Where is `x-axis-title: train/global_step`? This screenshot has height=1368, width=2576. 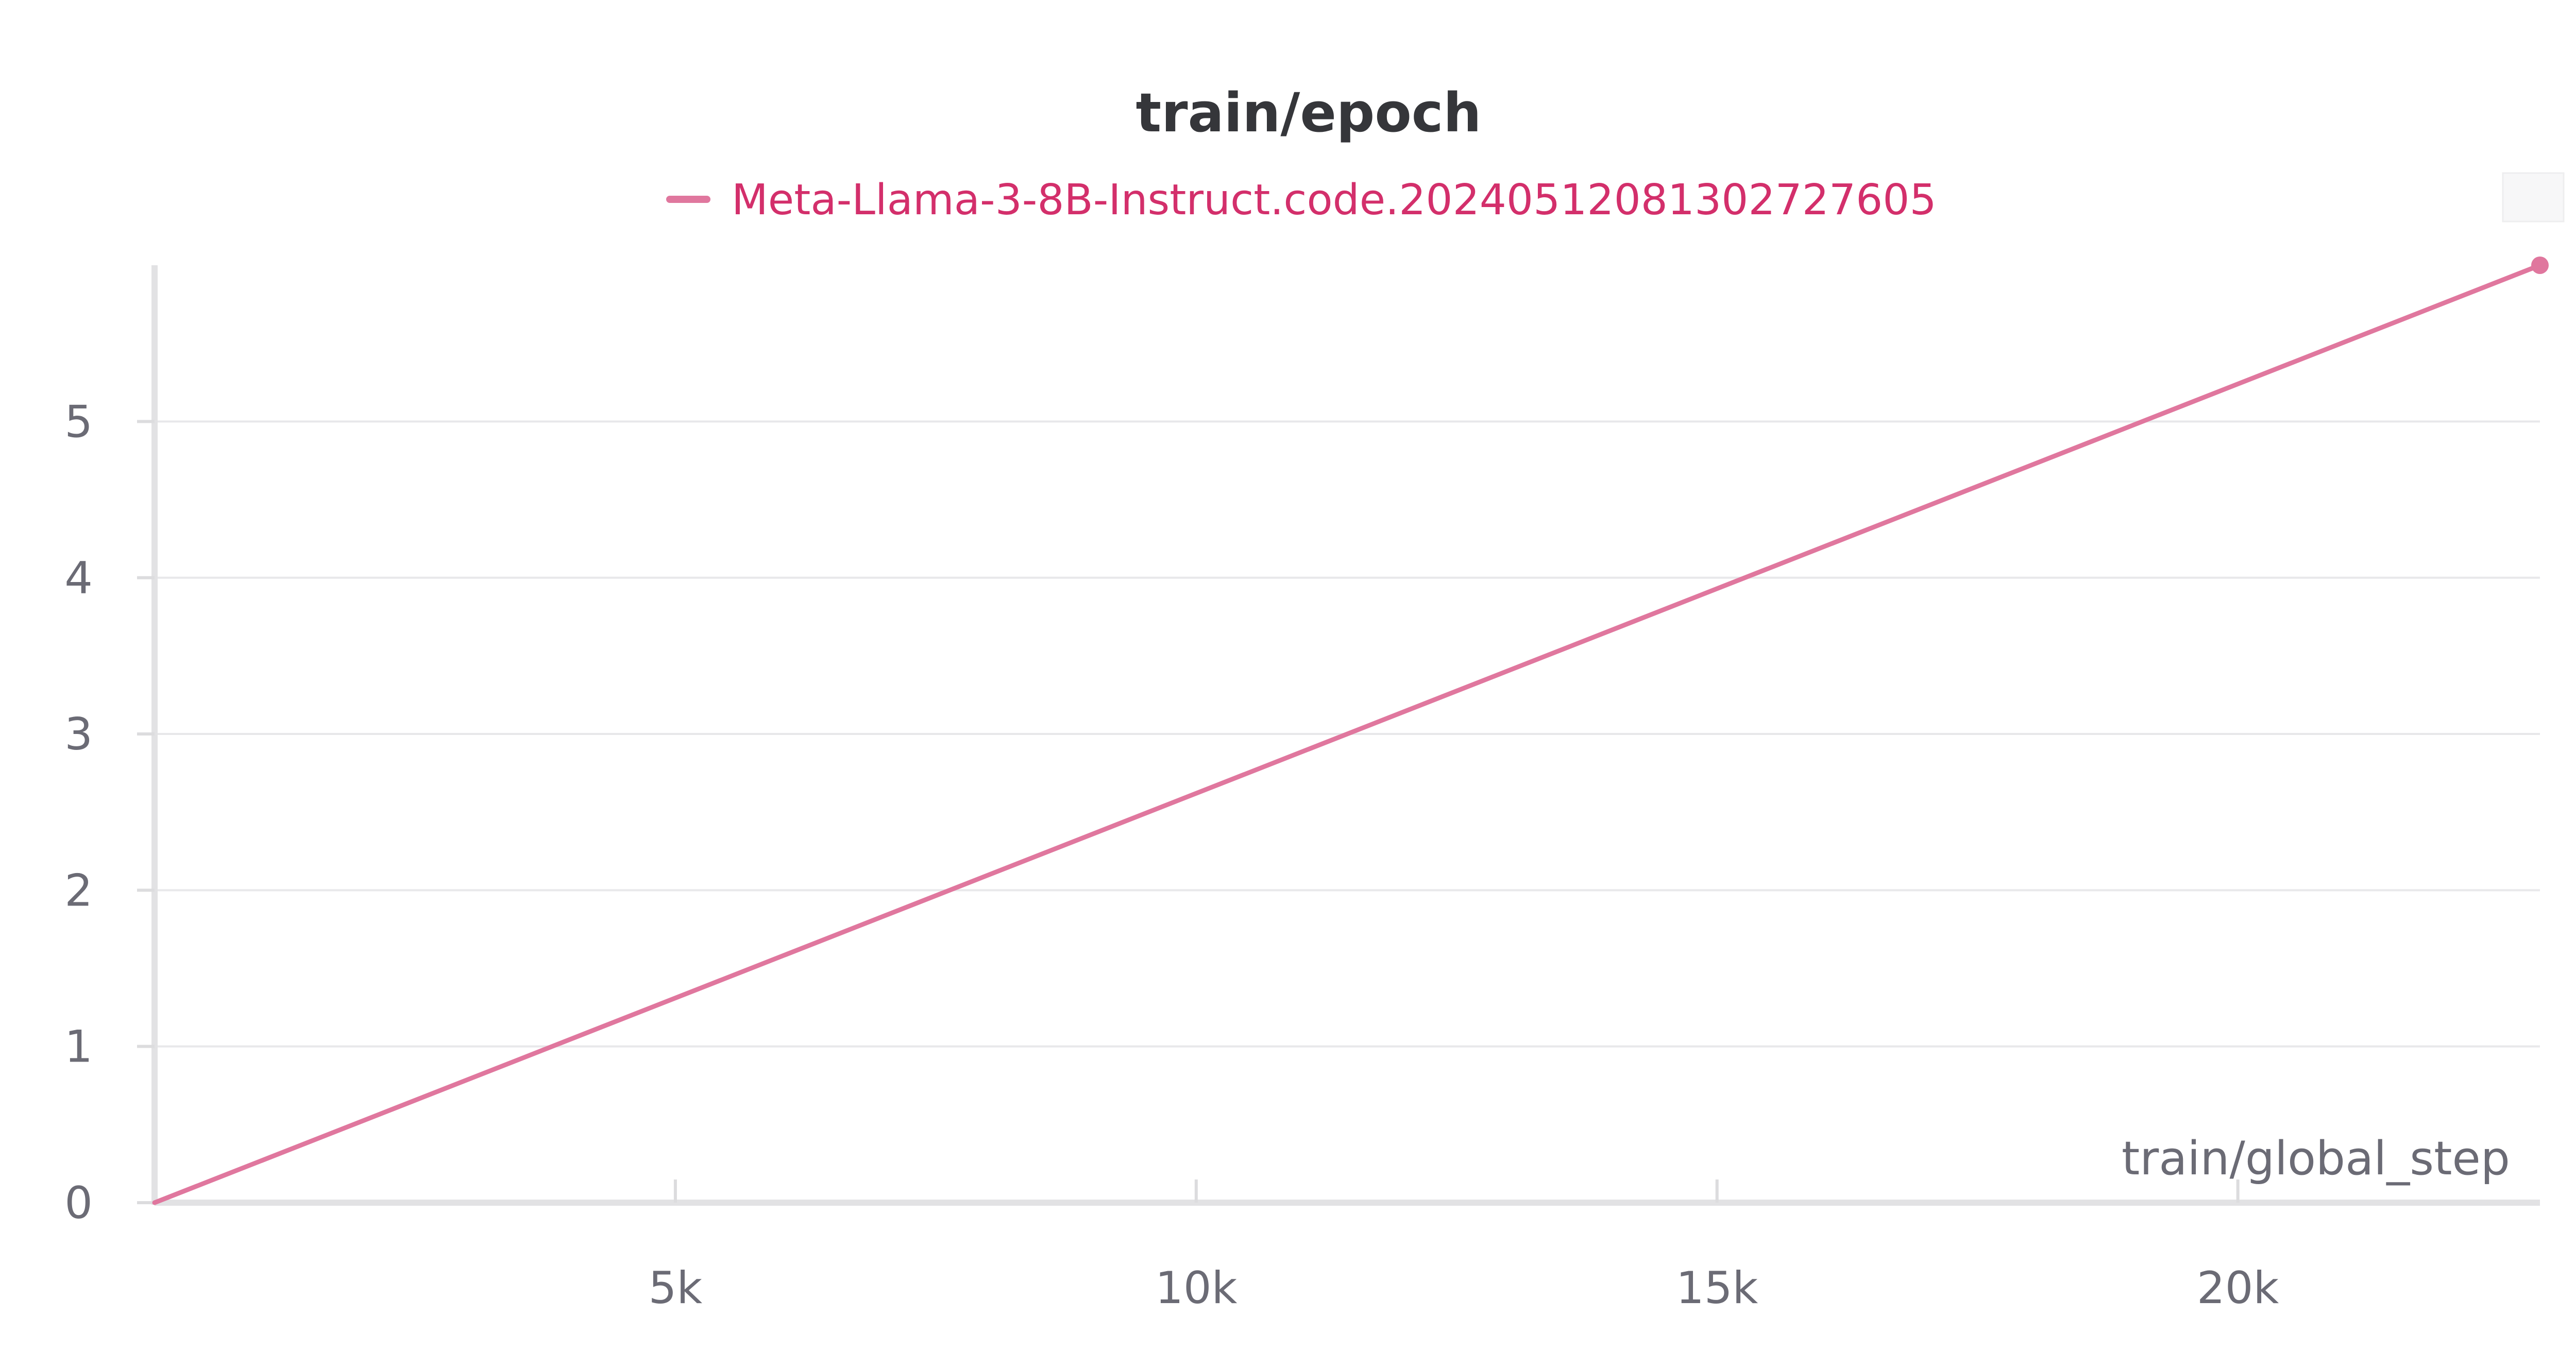 x-axis-title: train/global_step is located at coordinates (2316, 1159).